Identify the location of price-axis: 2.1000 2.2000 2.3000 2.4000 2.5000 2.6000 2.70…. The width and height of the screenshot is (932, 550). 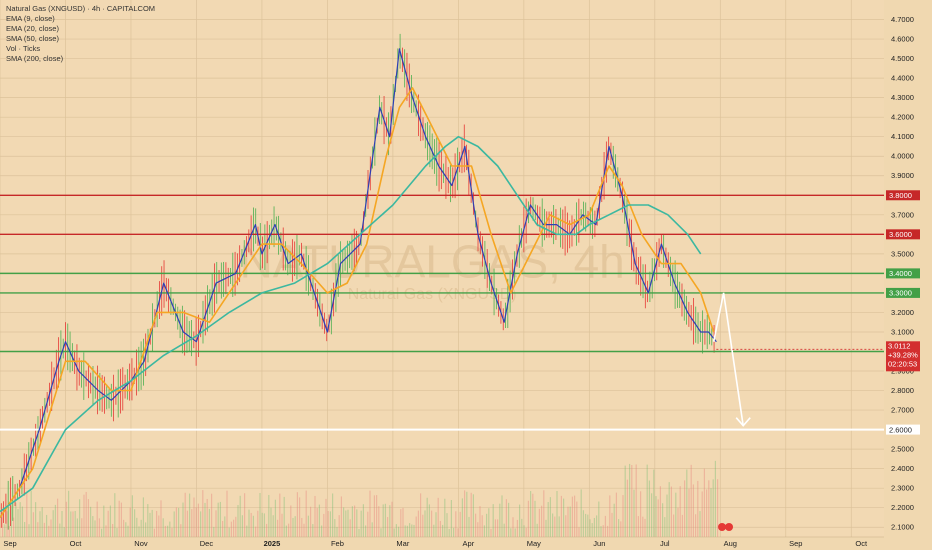
(908, 275).